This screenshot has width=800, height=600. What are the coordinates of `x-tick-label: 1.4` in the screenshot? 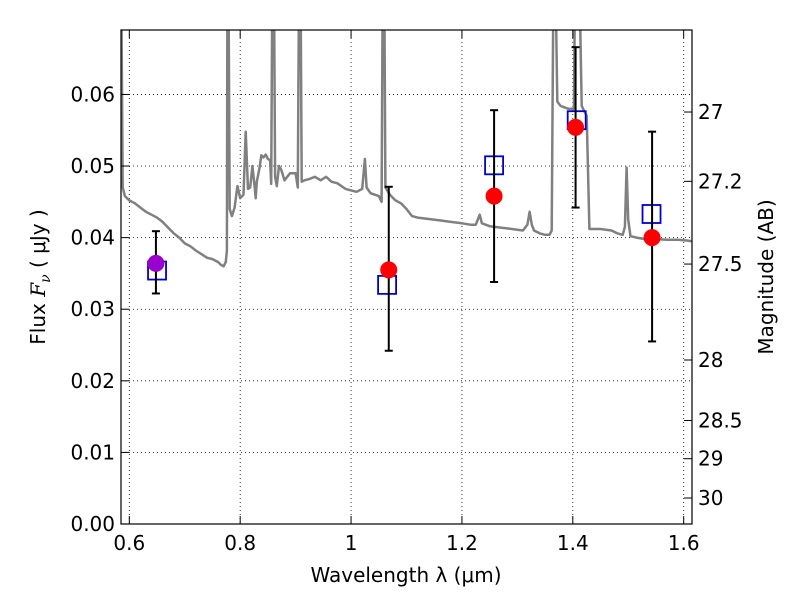 It's located at (573, 543).